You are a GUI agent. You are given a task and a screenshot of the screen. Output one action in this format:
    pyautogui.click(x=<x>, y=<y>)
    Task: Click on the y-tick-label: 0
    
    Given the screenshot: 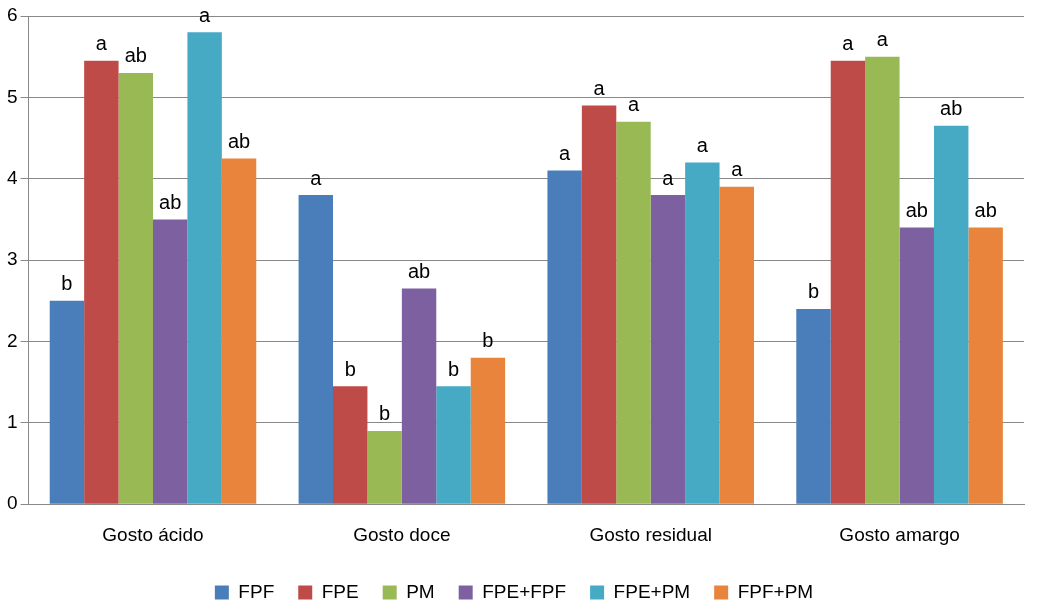 What is the action you would take?
    pyautogui.click(x=12, y=503)
    